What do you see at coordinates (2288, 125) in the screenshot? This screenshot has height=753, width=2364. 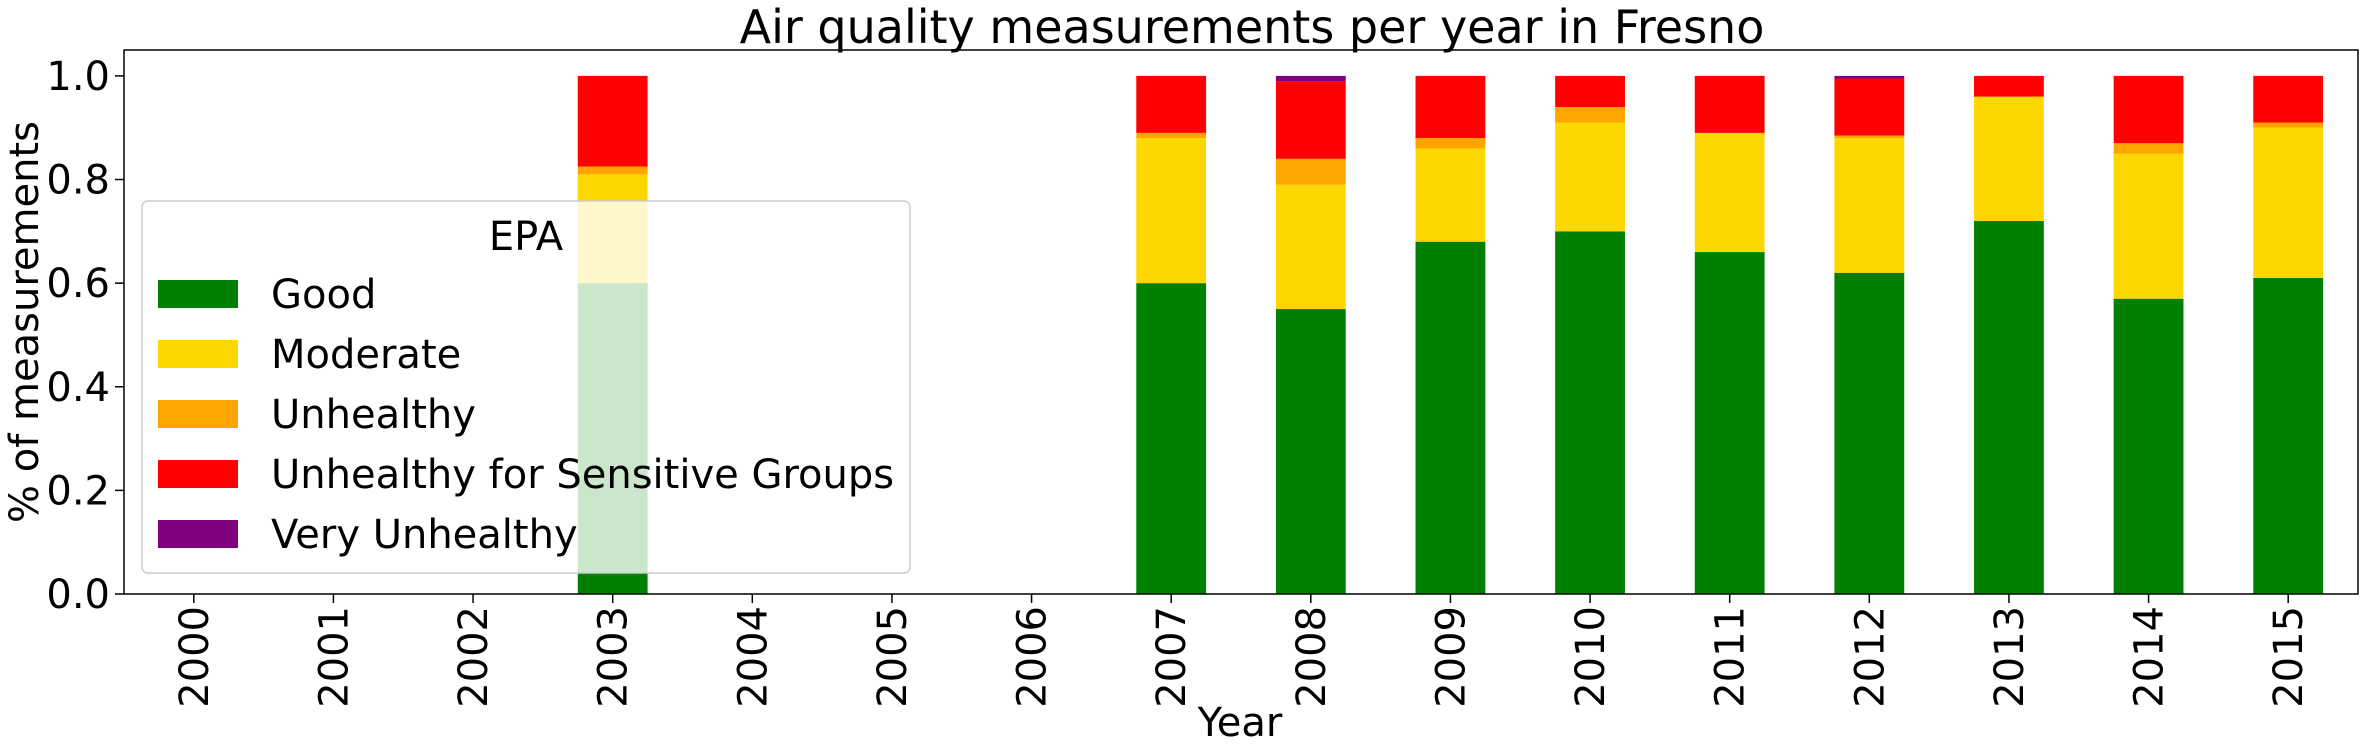 I see `bar-unhealthy-2015` at bounding box center [2288, 125].